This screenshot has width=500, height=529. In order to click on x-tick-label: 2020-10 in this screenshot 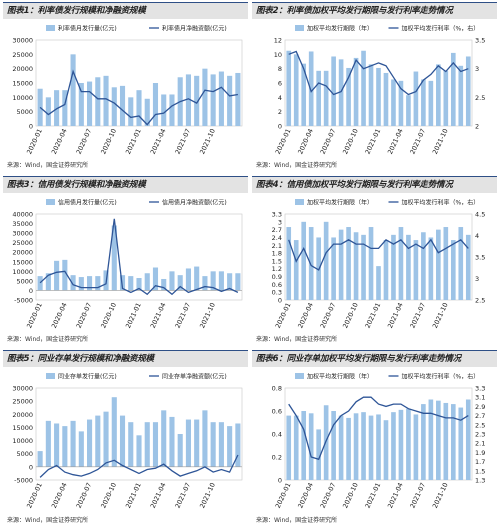, I will do `click(350, 141)`.